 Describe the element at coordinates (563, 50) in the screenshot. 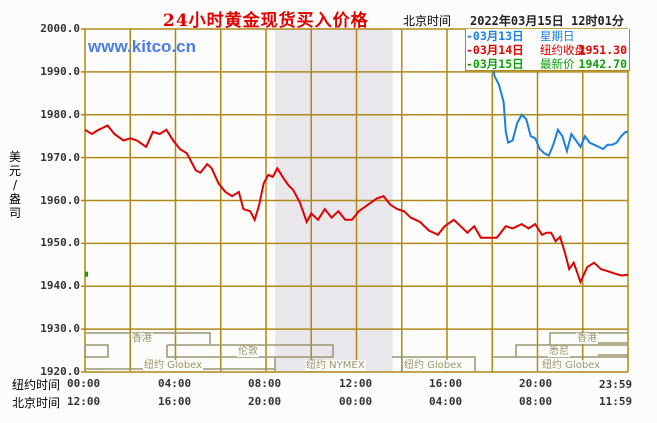

I see `legend-name: 纽约收盘` at that location.